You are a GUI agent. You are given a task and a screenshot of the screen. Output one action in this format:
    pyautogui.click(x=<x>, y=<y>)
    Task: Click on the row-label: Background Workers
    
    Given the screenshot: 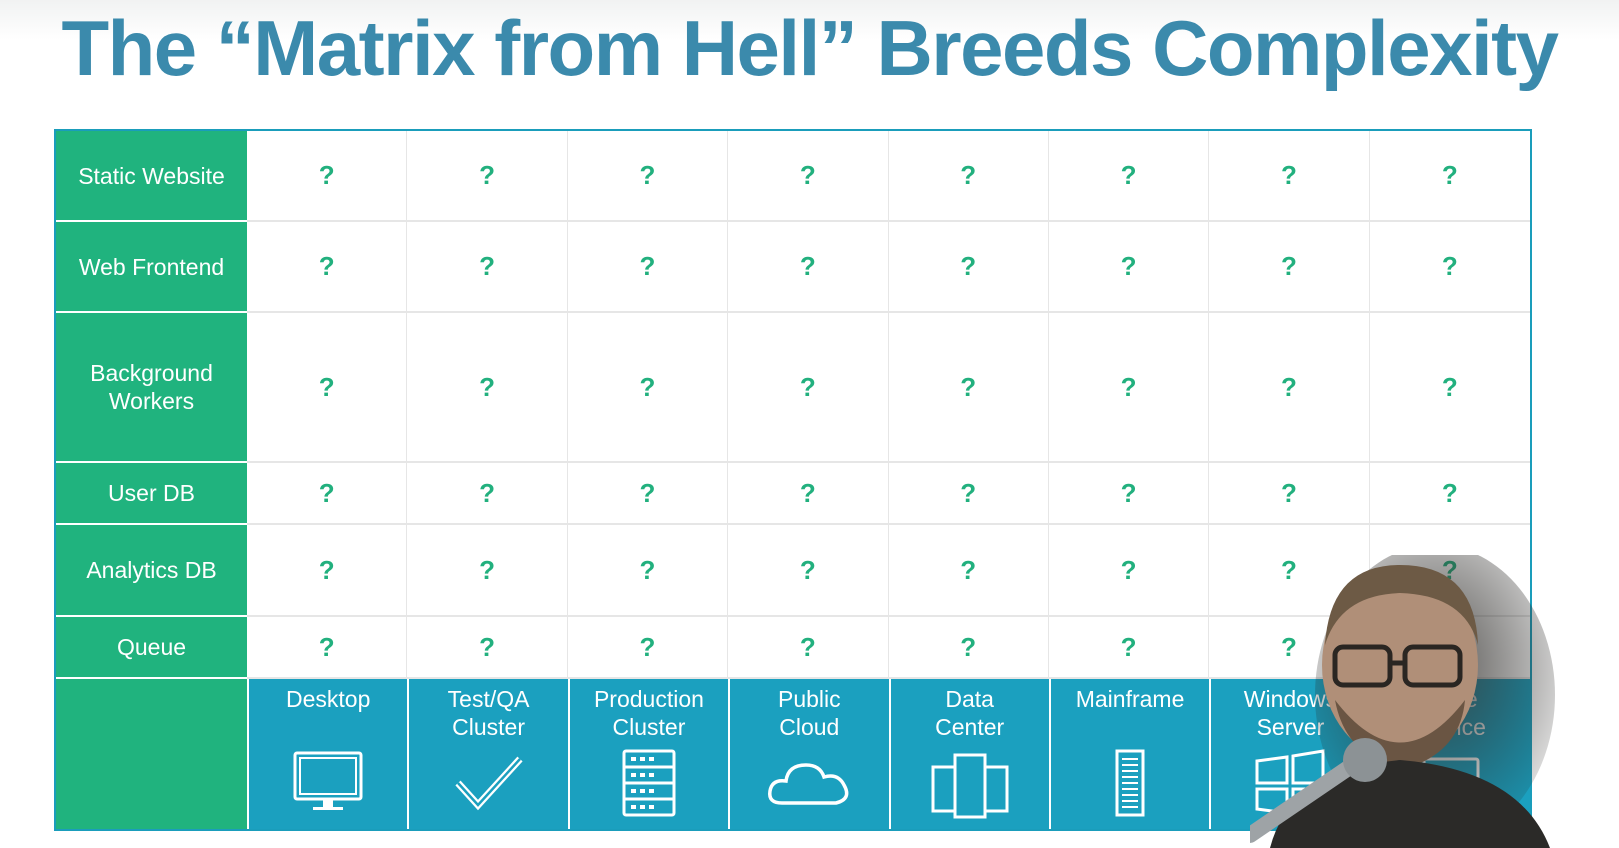 What is the action you would take?
    pyautogui.click(x=151, y=388)
    